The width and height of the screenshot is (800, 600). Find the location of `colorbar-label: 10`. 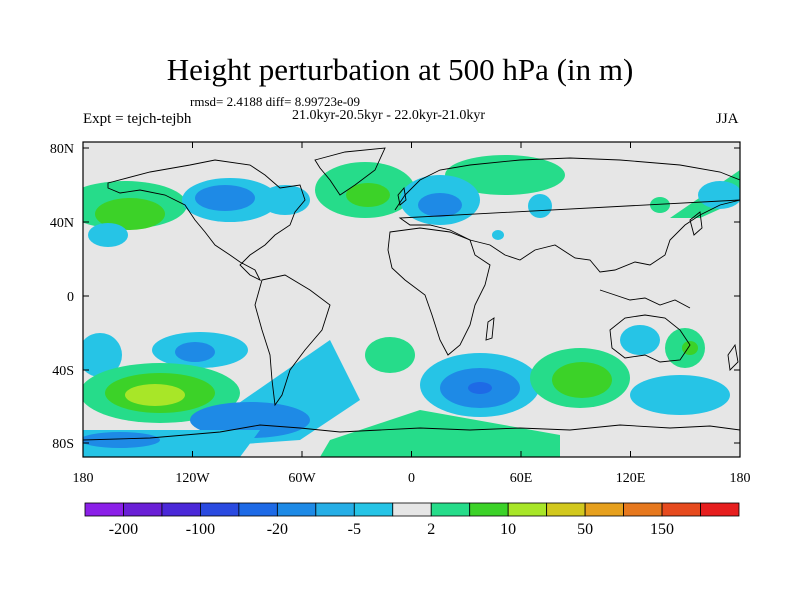

colorbar-label: 10 is located at coordinates (508, 529).